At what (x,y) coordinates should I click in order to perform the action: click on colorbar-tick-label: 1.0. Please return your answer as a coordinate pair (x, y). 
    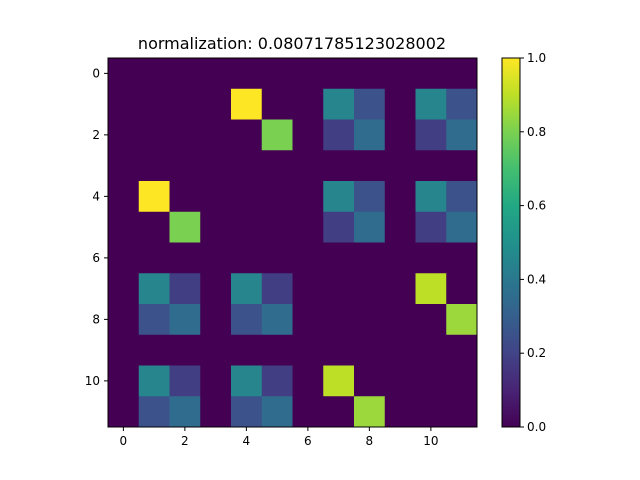
    Looking at the image, I should click on (536, 58).